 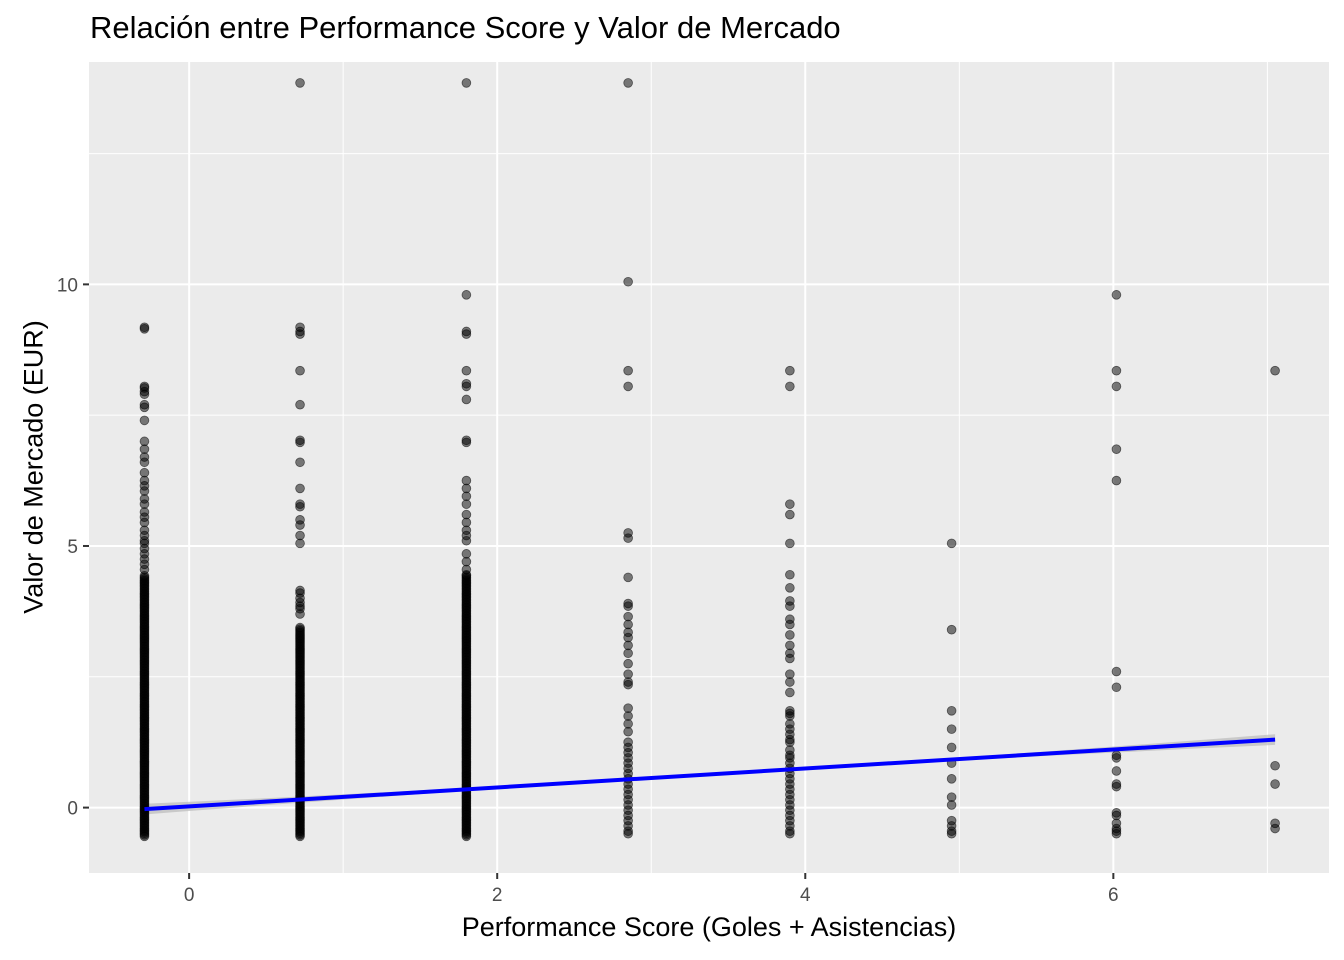 What do you see at coordinates (72, 809) in the screenshot?
I see `y-tick-label: 0` at bounding box center [72, 809].